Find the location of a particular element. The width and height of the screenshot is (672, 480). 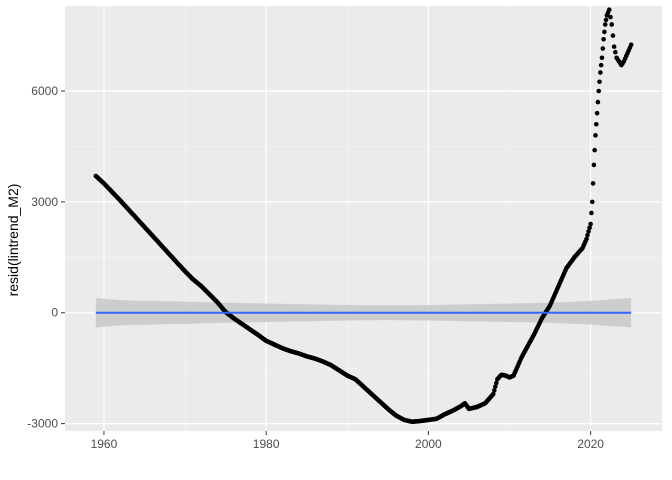

y-tick-label: 0 is located at coordinates (54, 313).